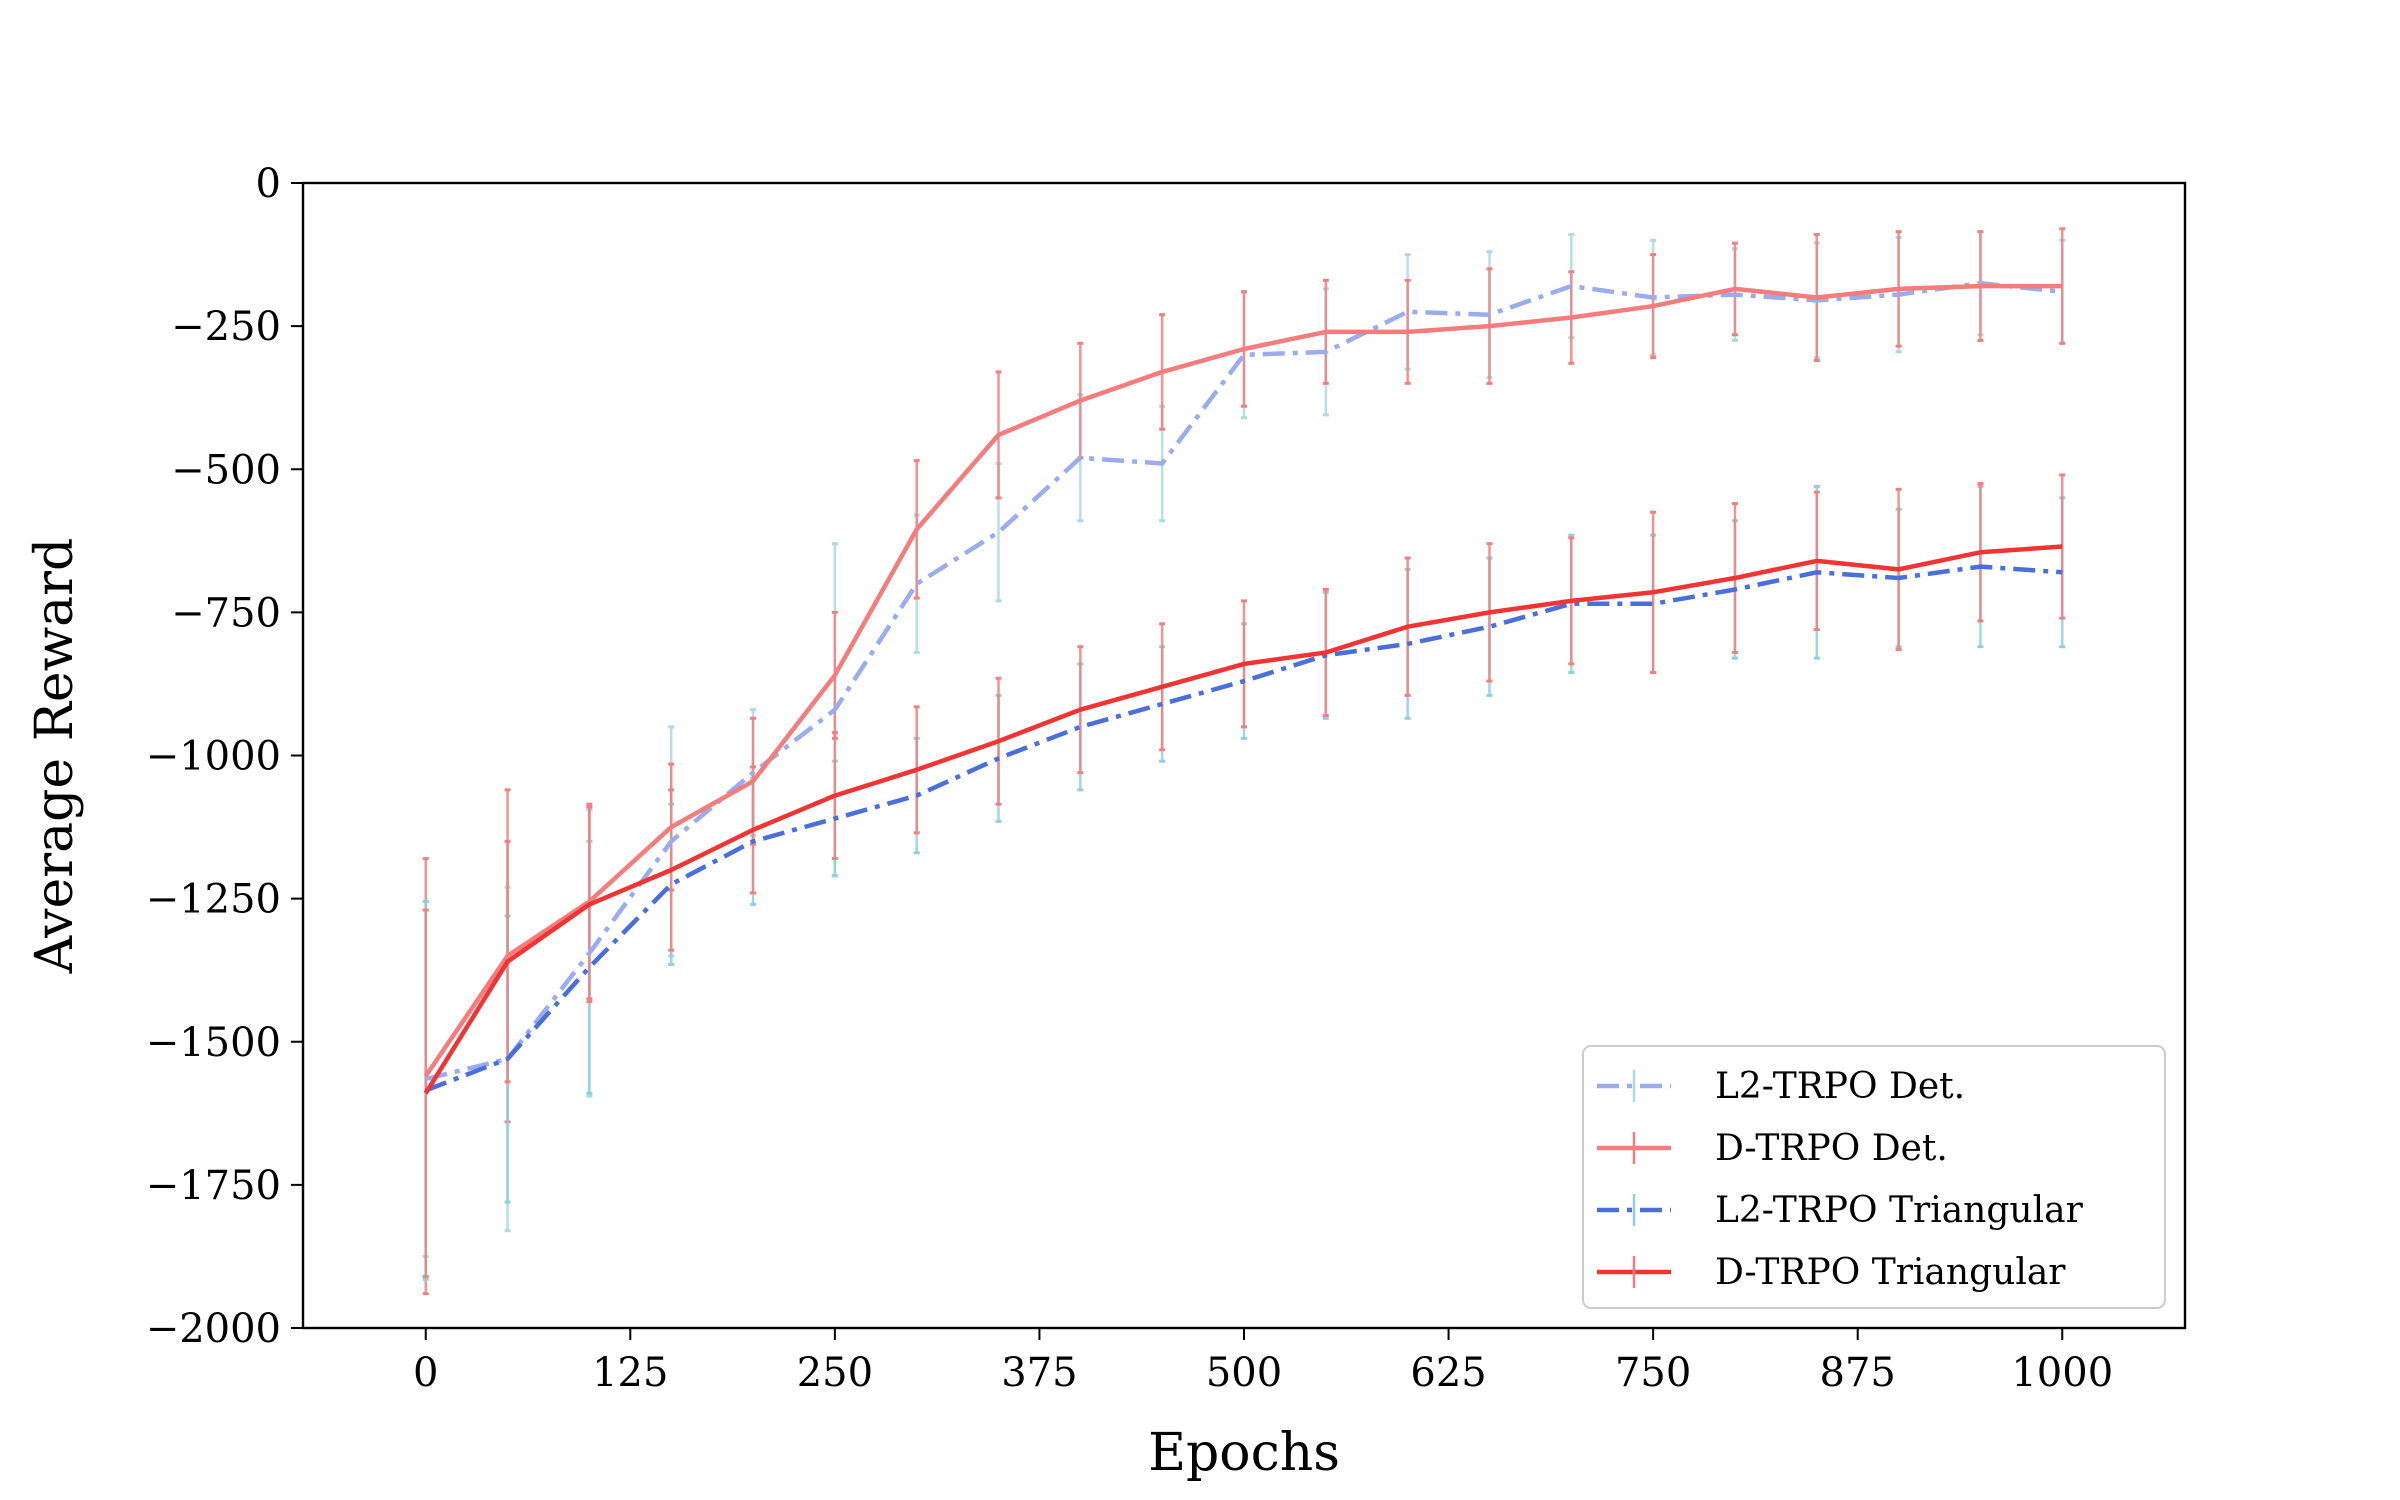 The width and height of the screenshot is (2400, 1500). Describe the element at coordinates (425, 1373) in the screenshot. I see `x-tick-label: 0` at that location.